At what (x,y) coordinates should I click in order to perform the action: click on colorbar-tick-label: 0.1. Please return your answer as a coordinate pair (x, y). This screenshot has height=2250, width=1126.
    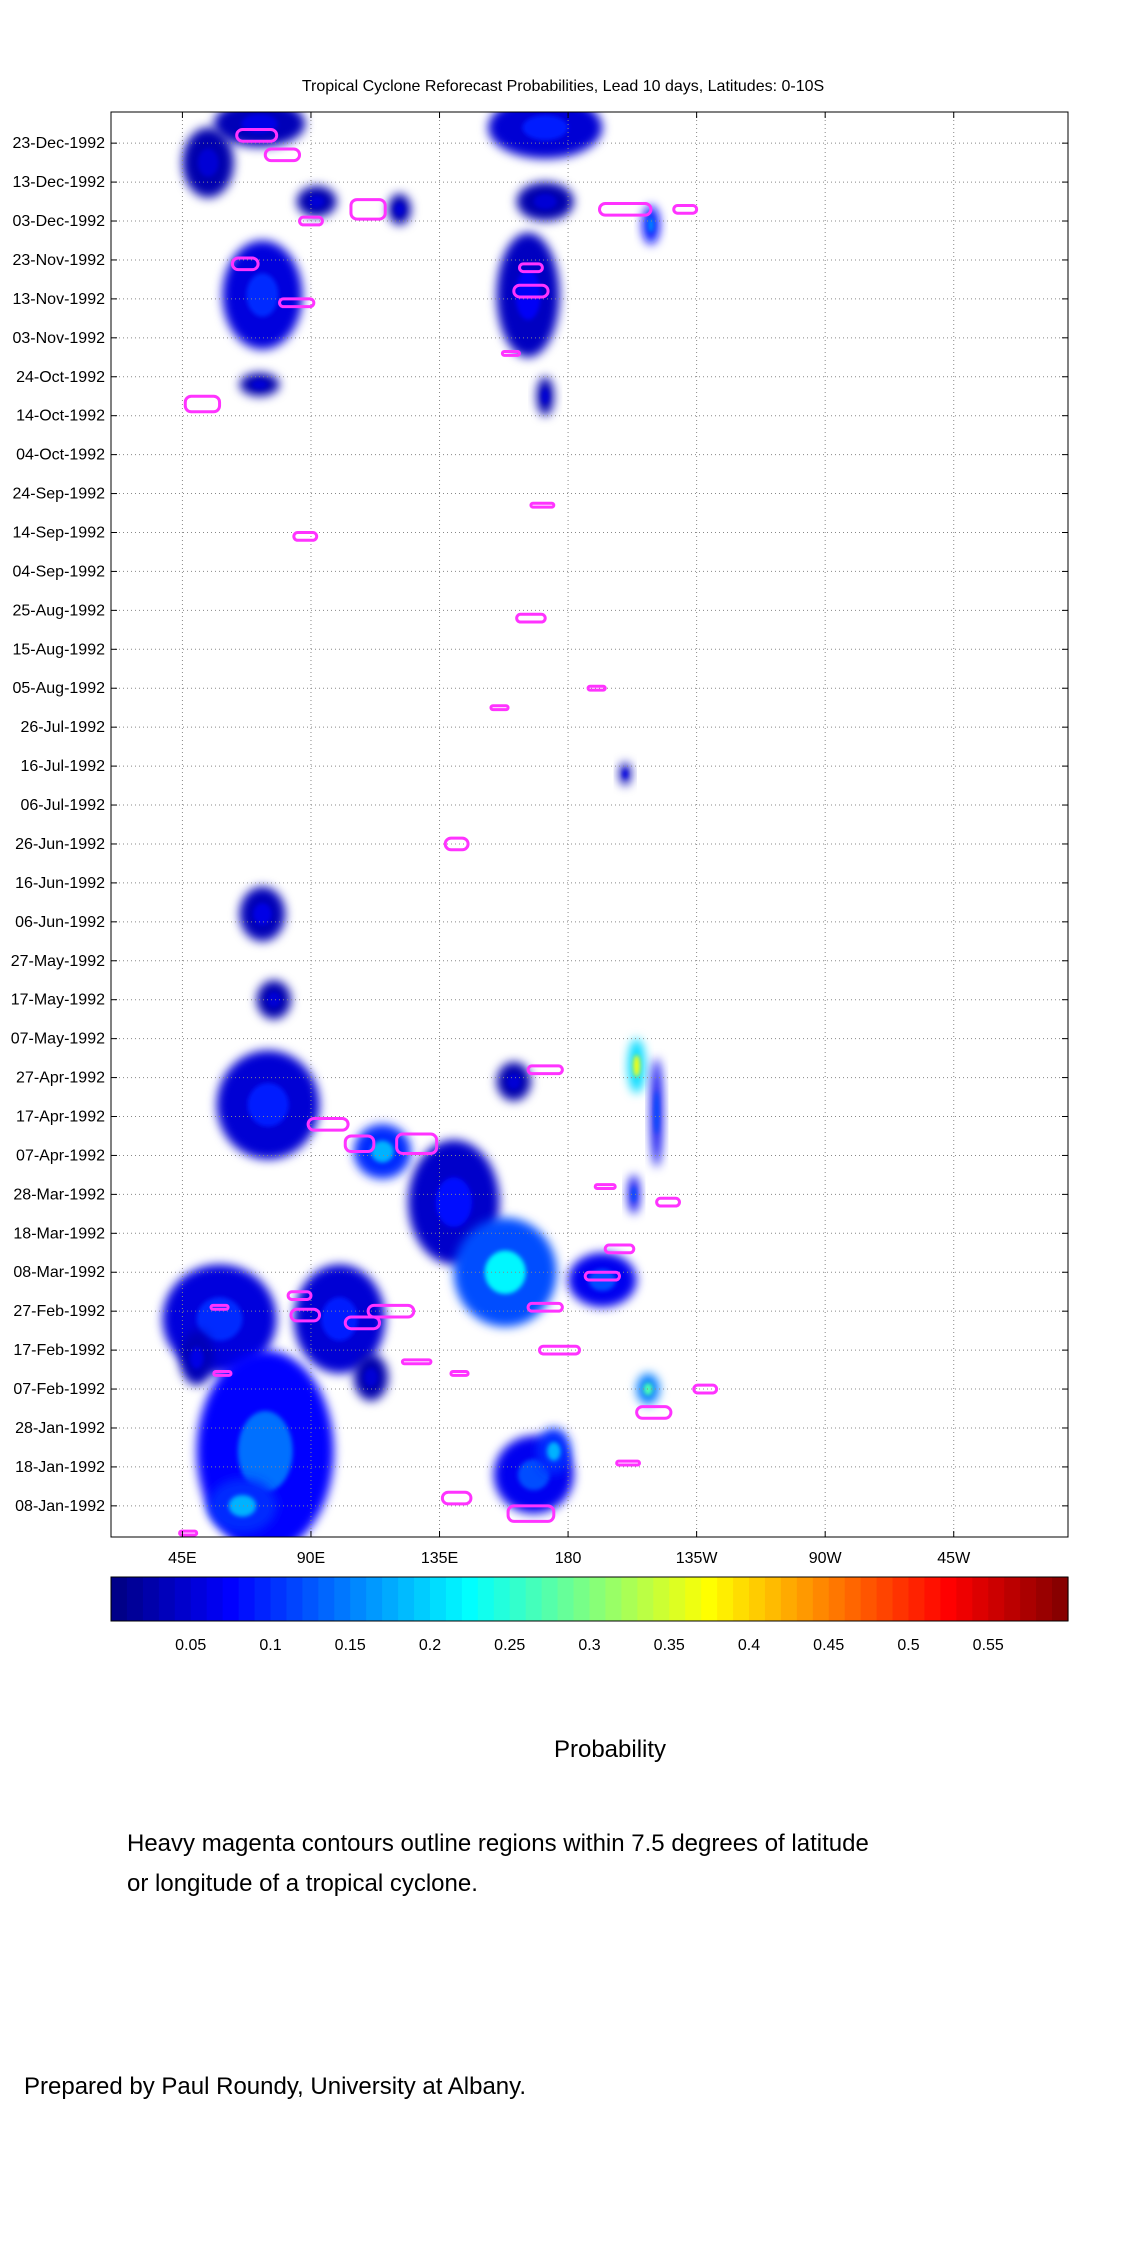
    Looking at the image, I should click on (270, 1645).